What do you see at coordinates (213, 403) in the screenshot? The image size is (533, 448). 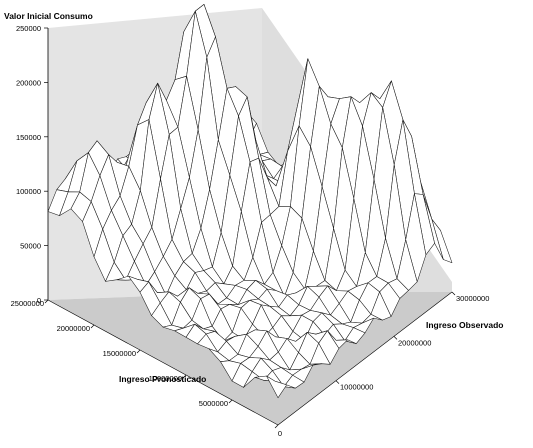 I see `x-tick-label: 5000000` at bounding box center [213, 403].